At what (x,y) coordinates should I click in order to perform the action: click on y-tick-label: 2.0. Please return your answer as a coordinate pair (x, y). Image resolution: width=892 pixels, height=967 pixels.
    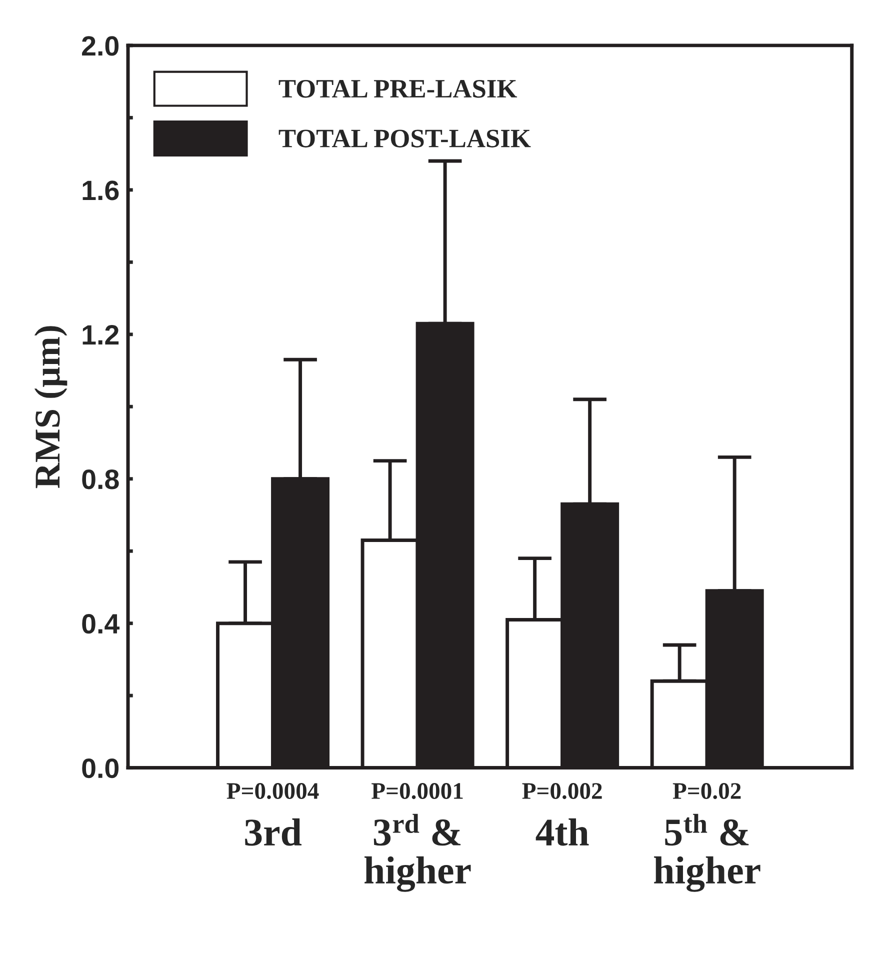
    Looking at the image, I should click on (100, 46).